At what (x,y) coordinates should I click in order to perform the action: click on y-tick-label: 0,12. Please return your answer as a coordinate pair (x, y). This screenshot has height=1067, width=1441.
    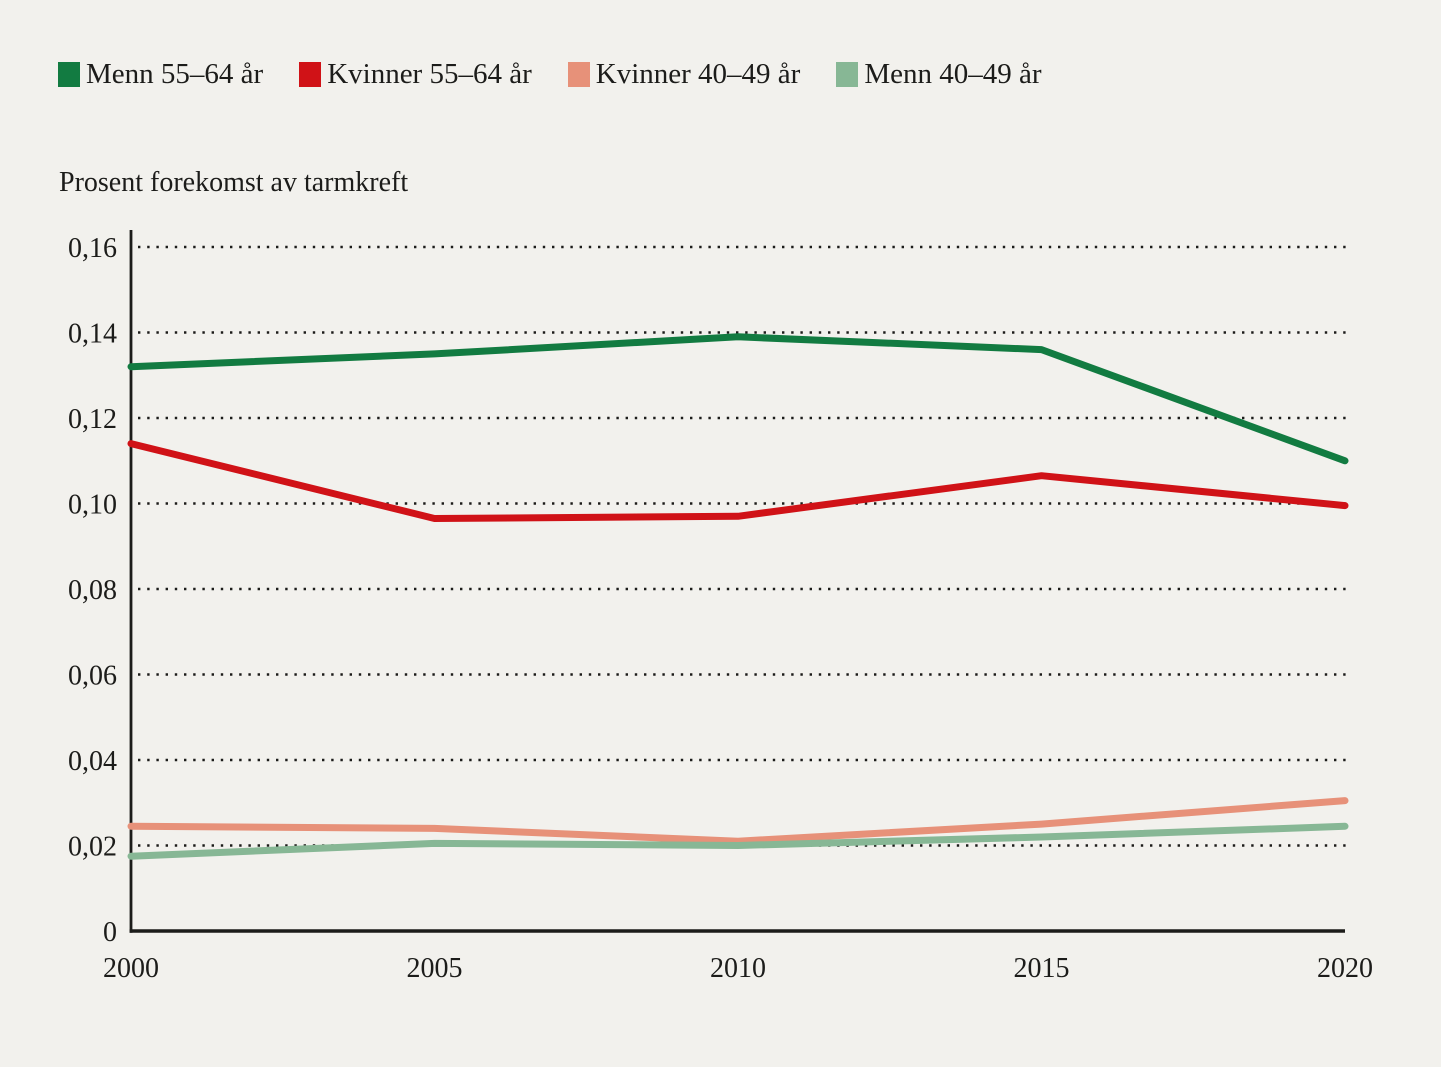
    Looking at the image, I should click on (92, 419).